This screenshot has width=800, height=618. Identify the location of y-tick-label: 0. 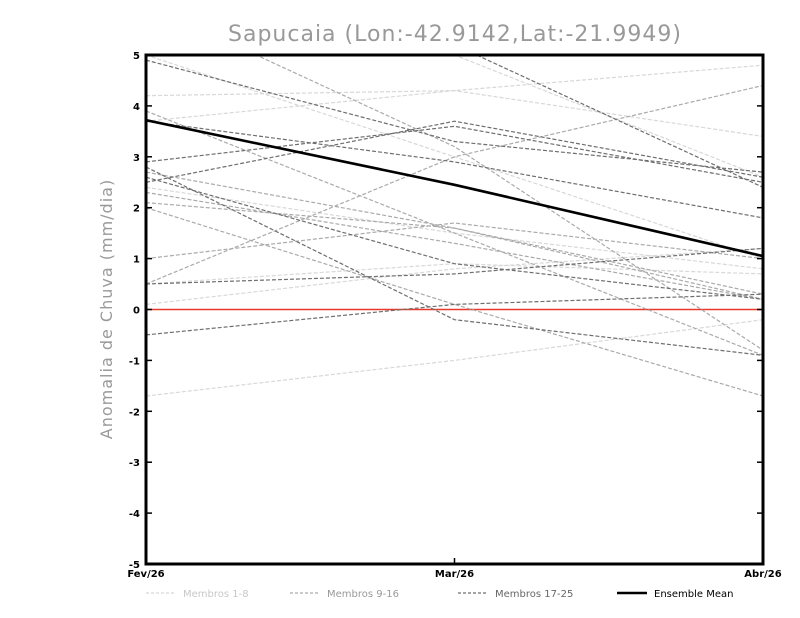
(136, 311).